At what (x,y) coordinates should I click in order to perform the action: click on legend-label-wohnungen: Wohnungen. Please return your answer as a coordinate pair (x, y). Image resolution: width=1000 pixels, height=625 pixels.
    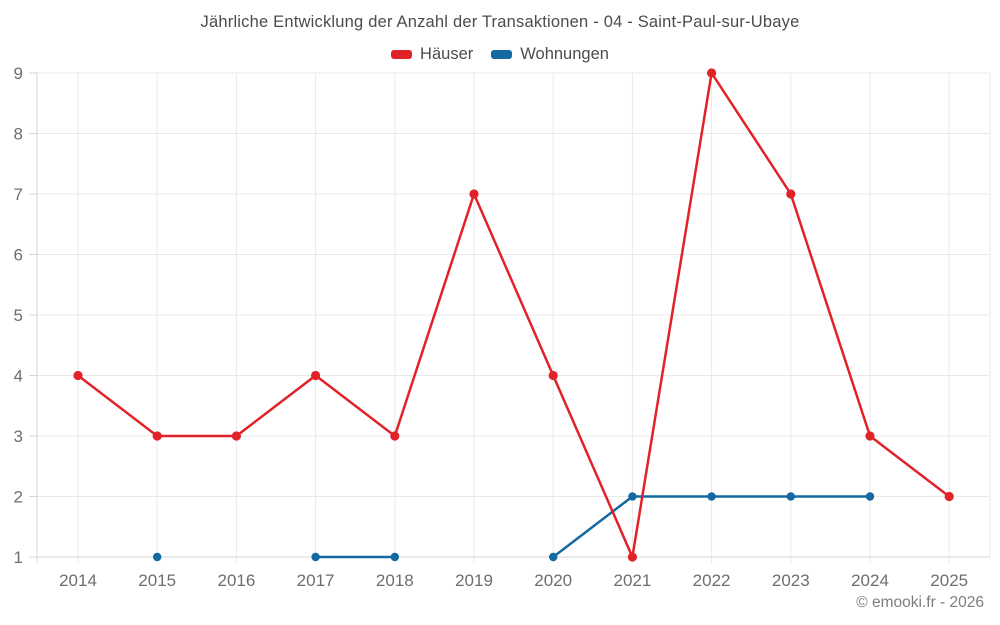
    Looking at the image, I should click on (564, 54).